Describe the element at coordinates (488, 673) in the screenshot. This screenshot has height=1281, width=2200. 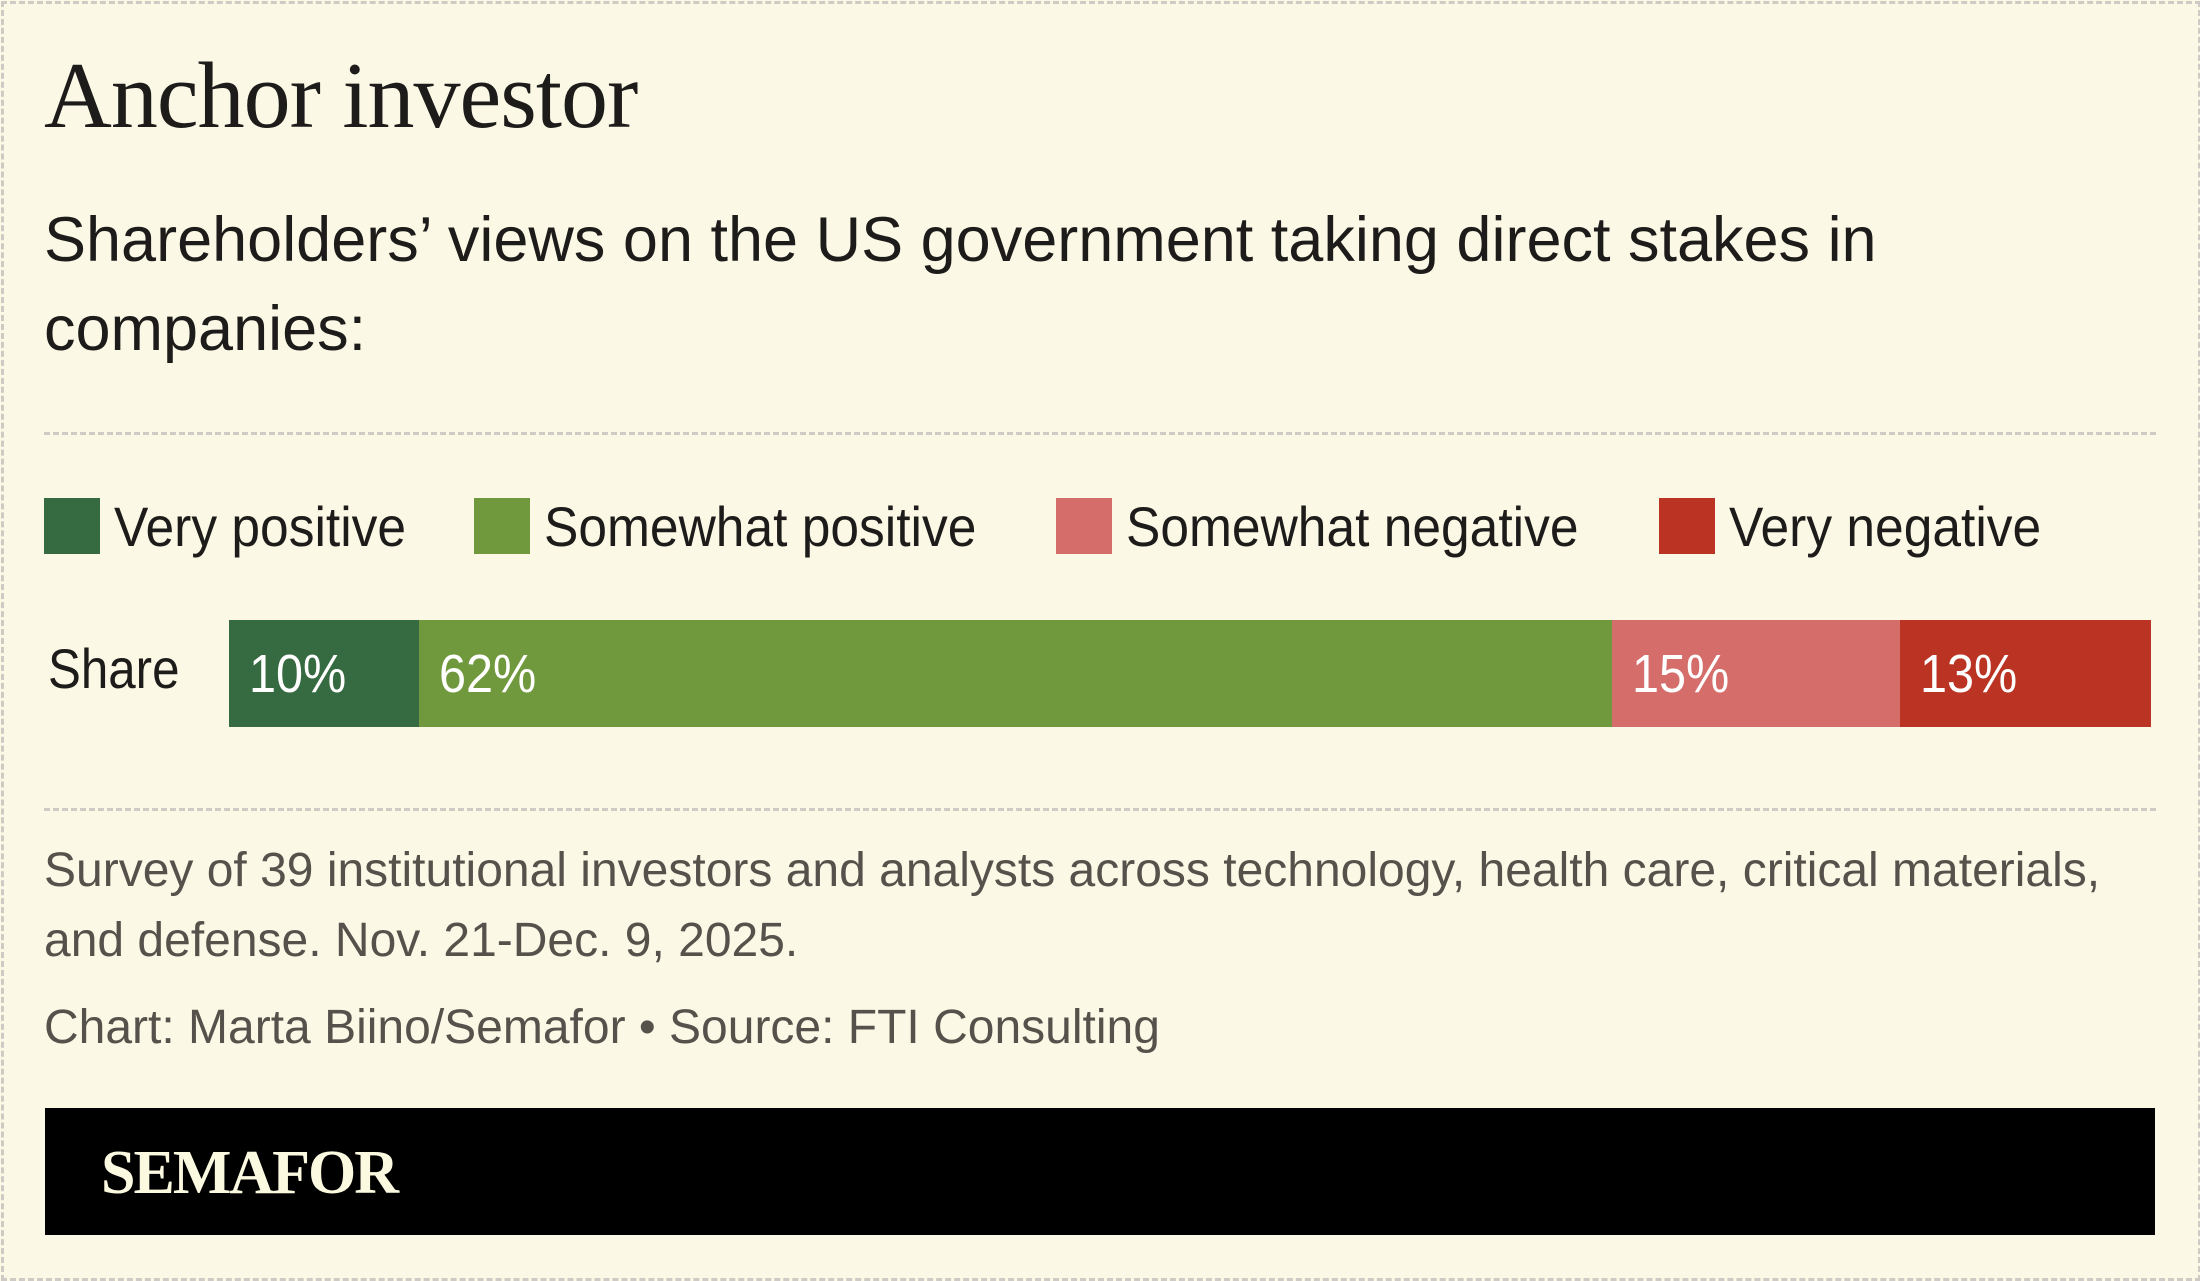
I see `segment-value-label: 62%` at that location.